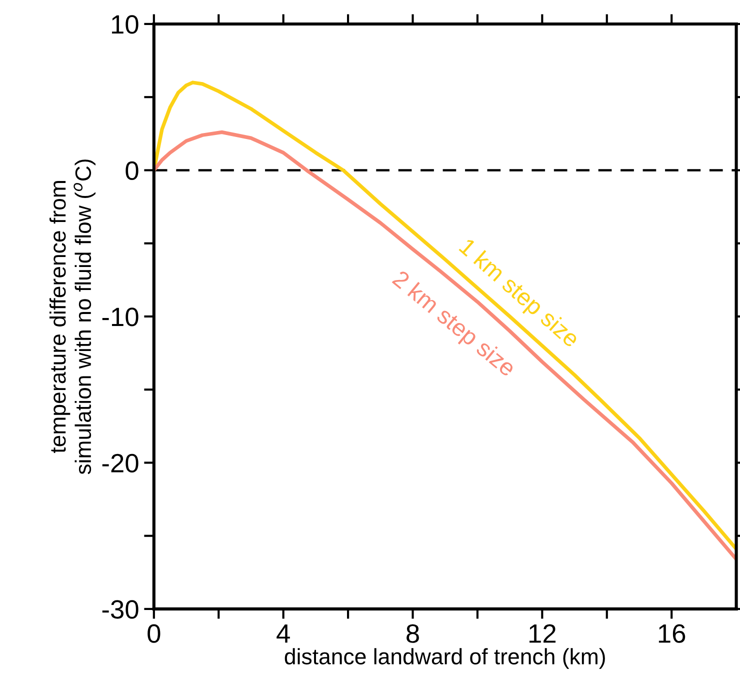 The height and width of the screenshot is (685, 740). Describe the element at coordinates (283, 633) in the screenshot. I see `x-tick-label: 4` at that location.